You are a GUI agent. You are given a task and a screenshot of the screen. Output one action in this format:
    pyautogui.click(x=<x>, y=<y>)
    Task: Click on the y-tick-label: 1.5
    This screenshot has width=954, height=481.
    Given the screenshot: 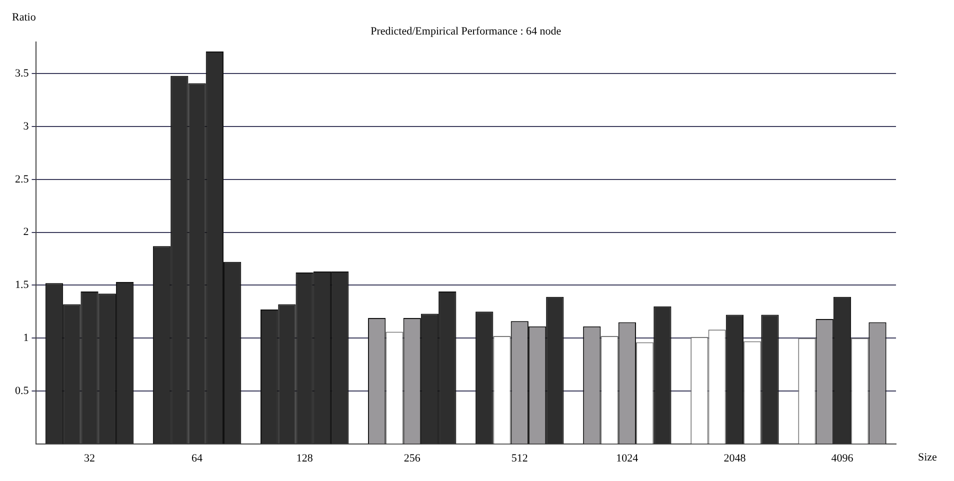 What is the action you would take?
    pyautogui.click(x=22, y=285)
    